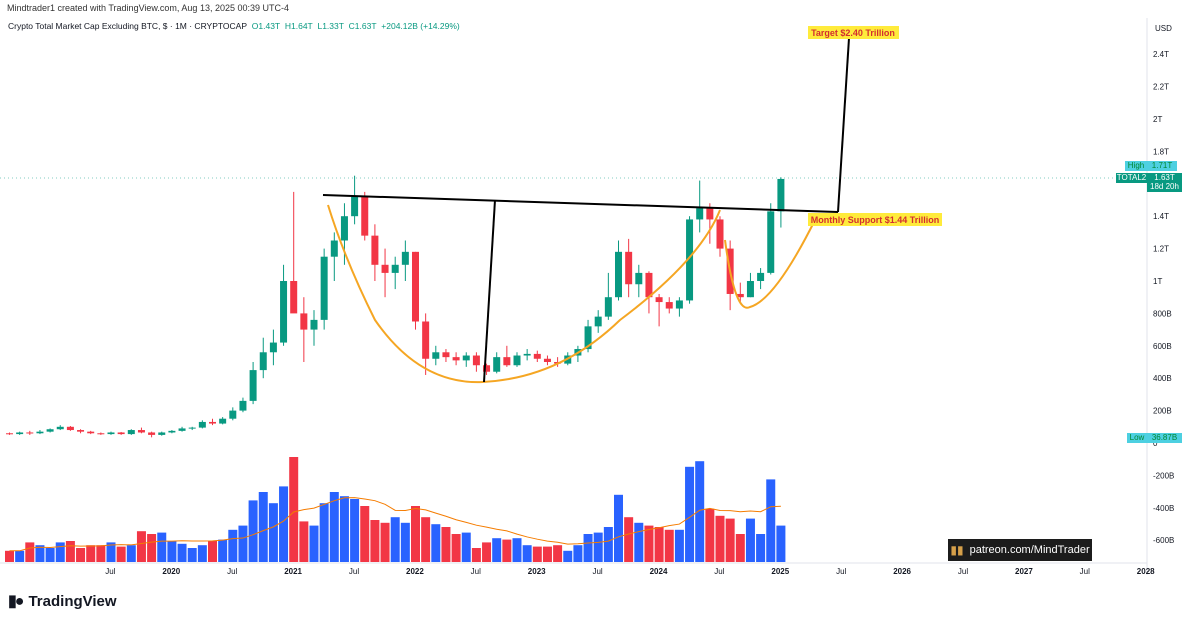 Image resolution: width=1200 pixels, height=619 pixels. I want to click on low-tag-label-bg, so click(1137, 438).